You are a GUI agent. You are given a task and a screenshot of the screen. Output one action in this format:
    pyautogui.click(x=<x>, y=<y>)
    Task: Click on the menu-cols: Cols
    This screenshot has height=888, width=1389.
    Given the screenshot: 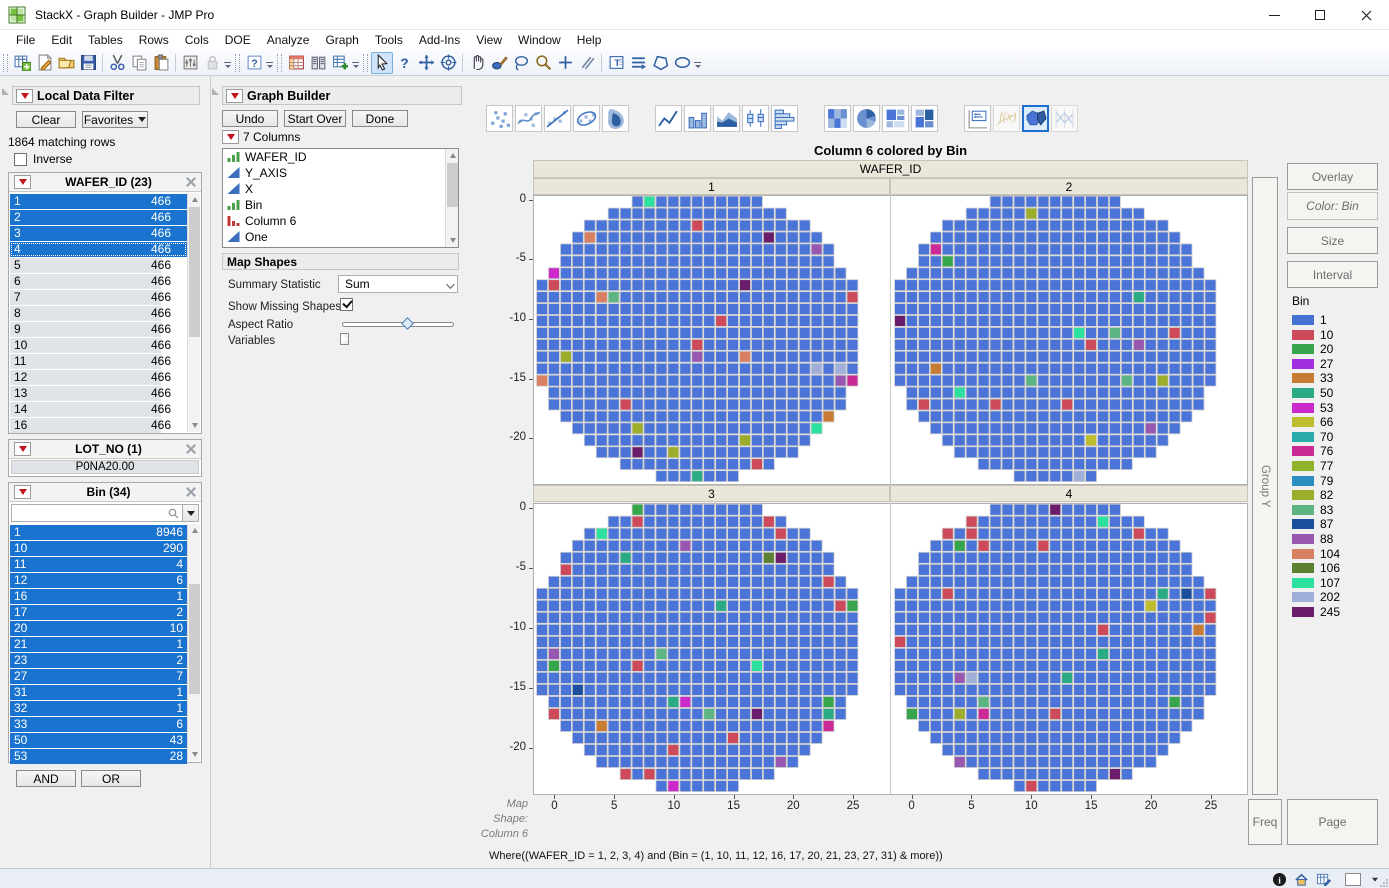 What is the action you would take?
    pyautogui.click(x=196, y=40)
    